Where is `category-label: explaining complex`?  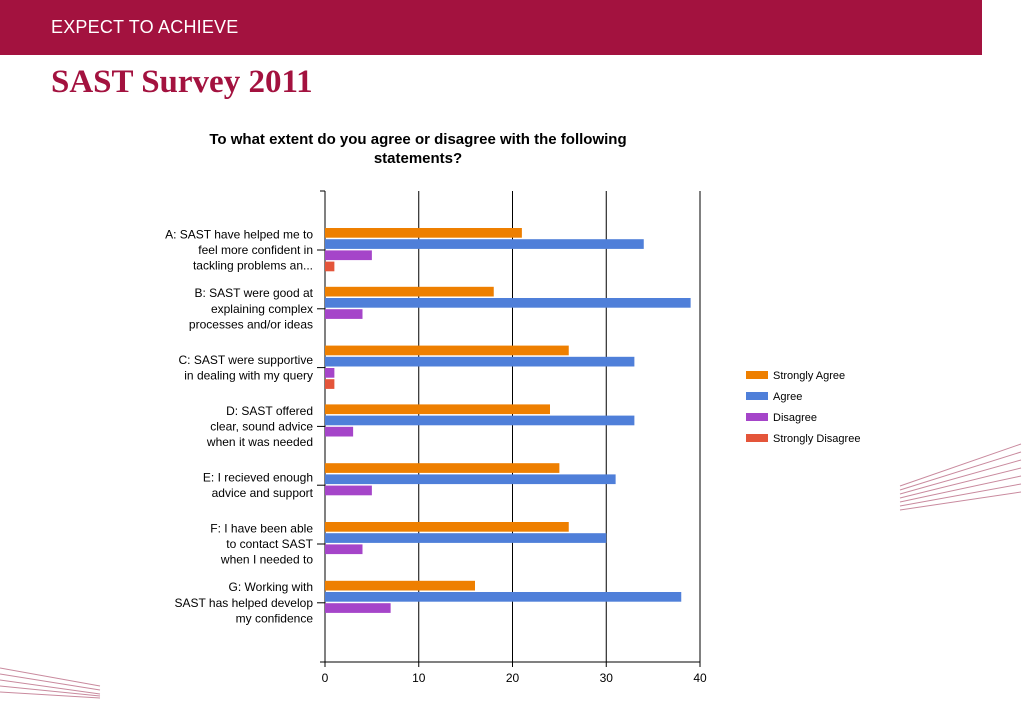 category-label: explaining complex is located at coordinates (262, 309).